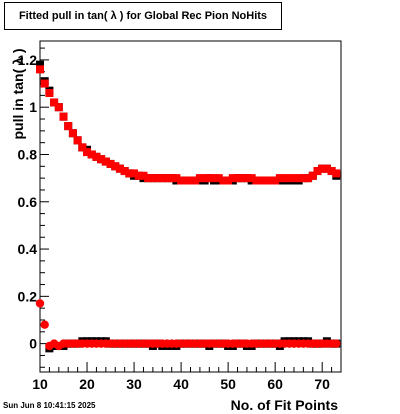 This screenshot has width=400, height=414. Describe the element at coordinates (284, 405) in the screenshot. I see `x-axis-label: No. of Fit Points` at that location.